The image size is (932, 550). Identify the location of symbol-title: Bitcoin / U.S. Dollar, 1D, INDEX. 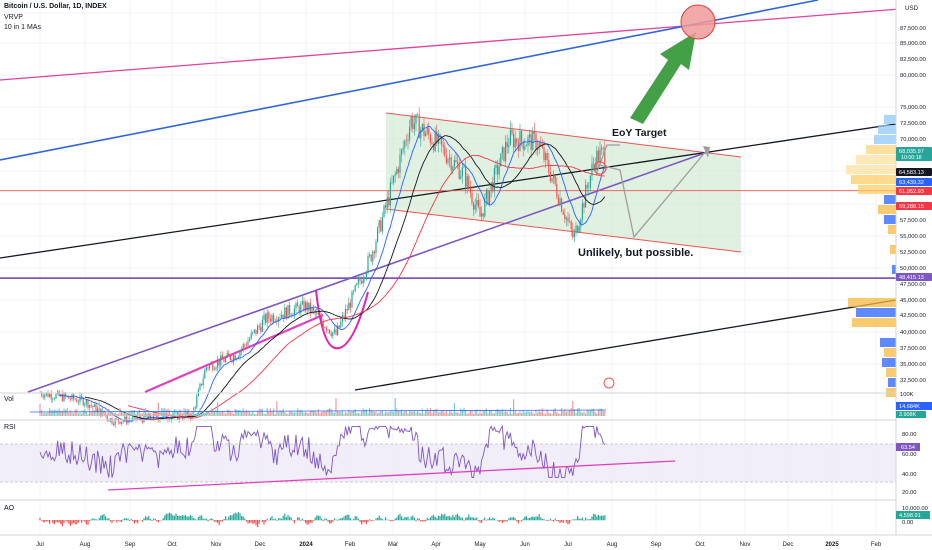
(55, 6).